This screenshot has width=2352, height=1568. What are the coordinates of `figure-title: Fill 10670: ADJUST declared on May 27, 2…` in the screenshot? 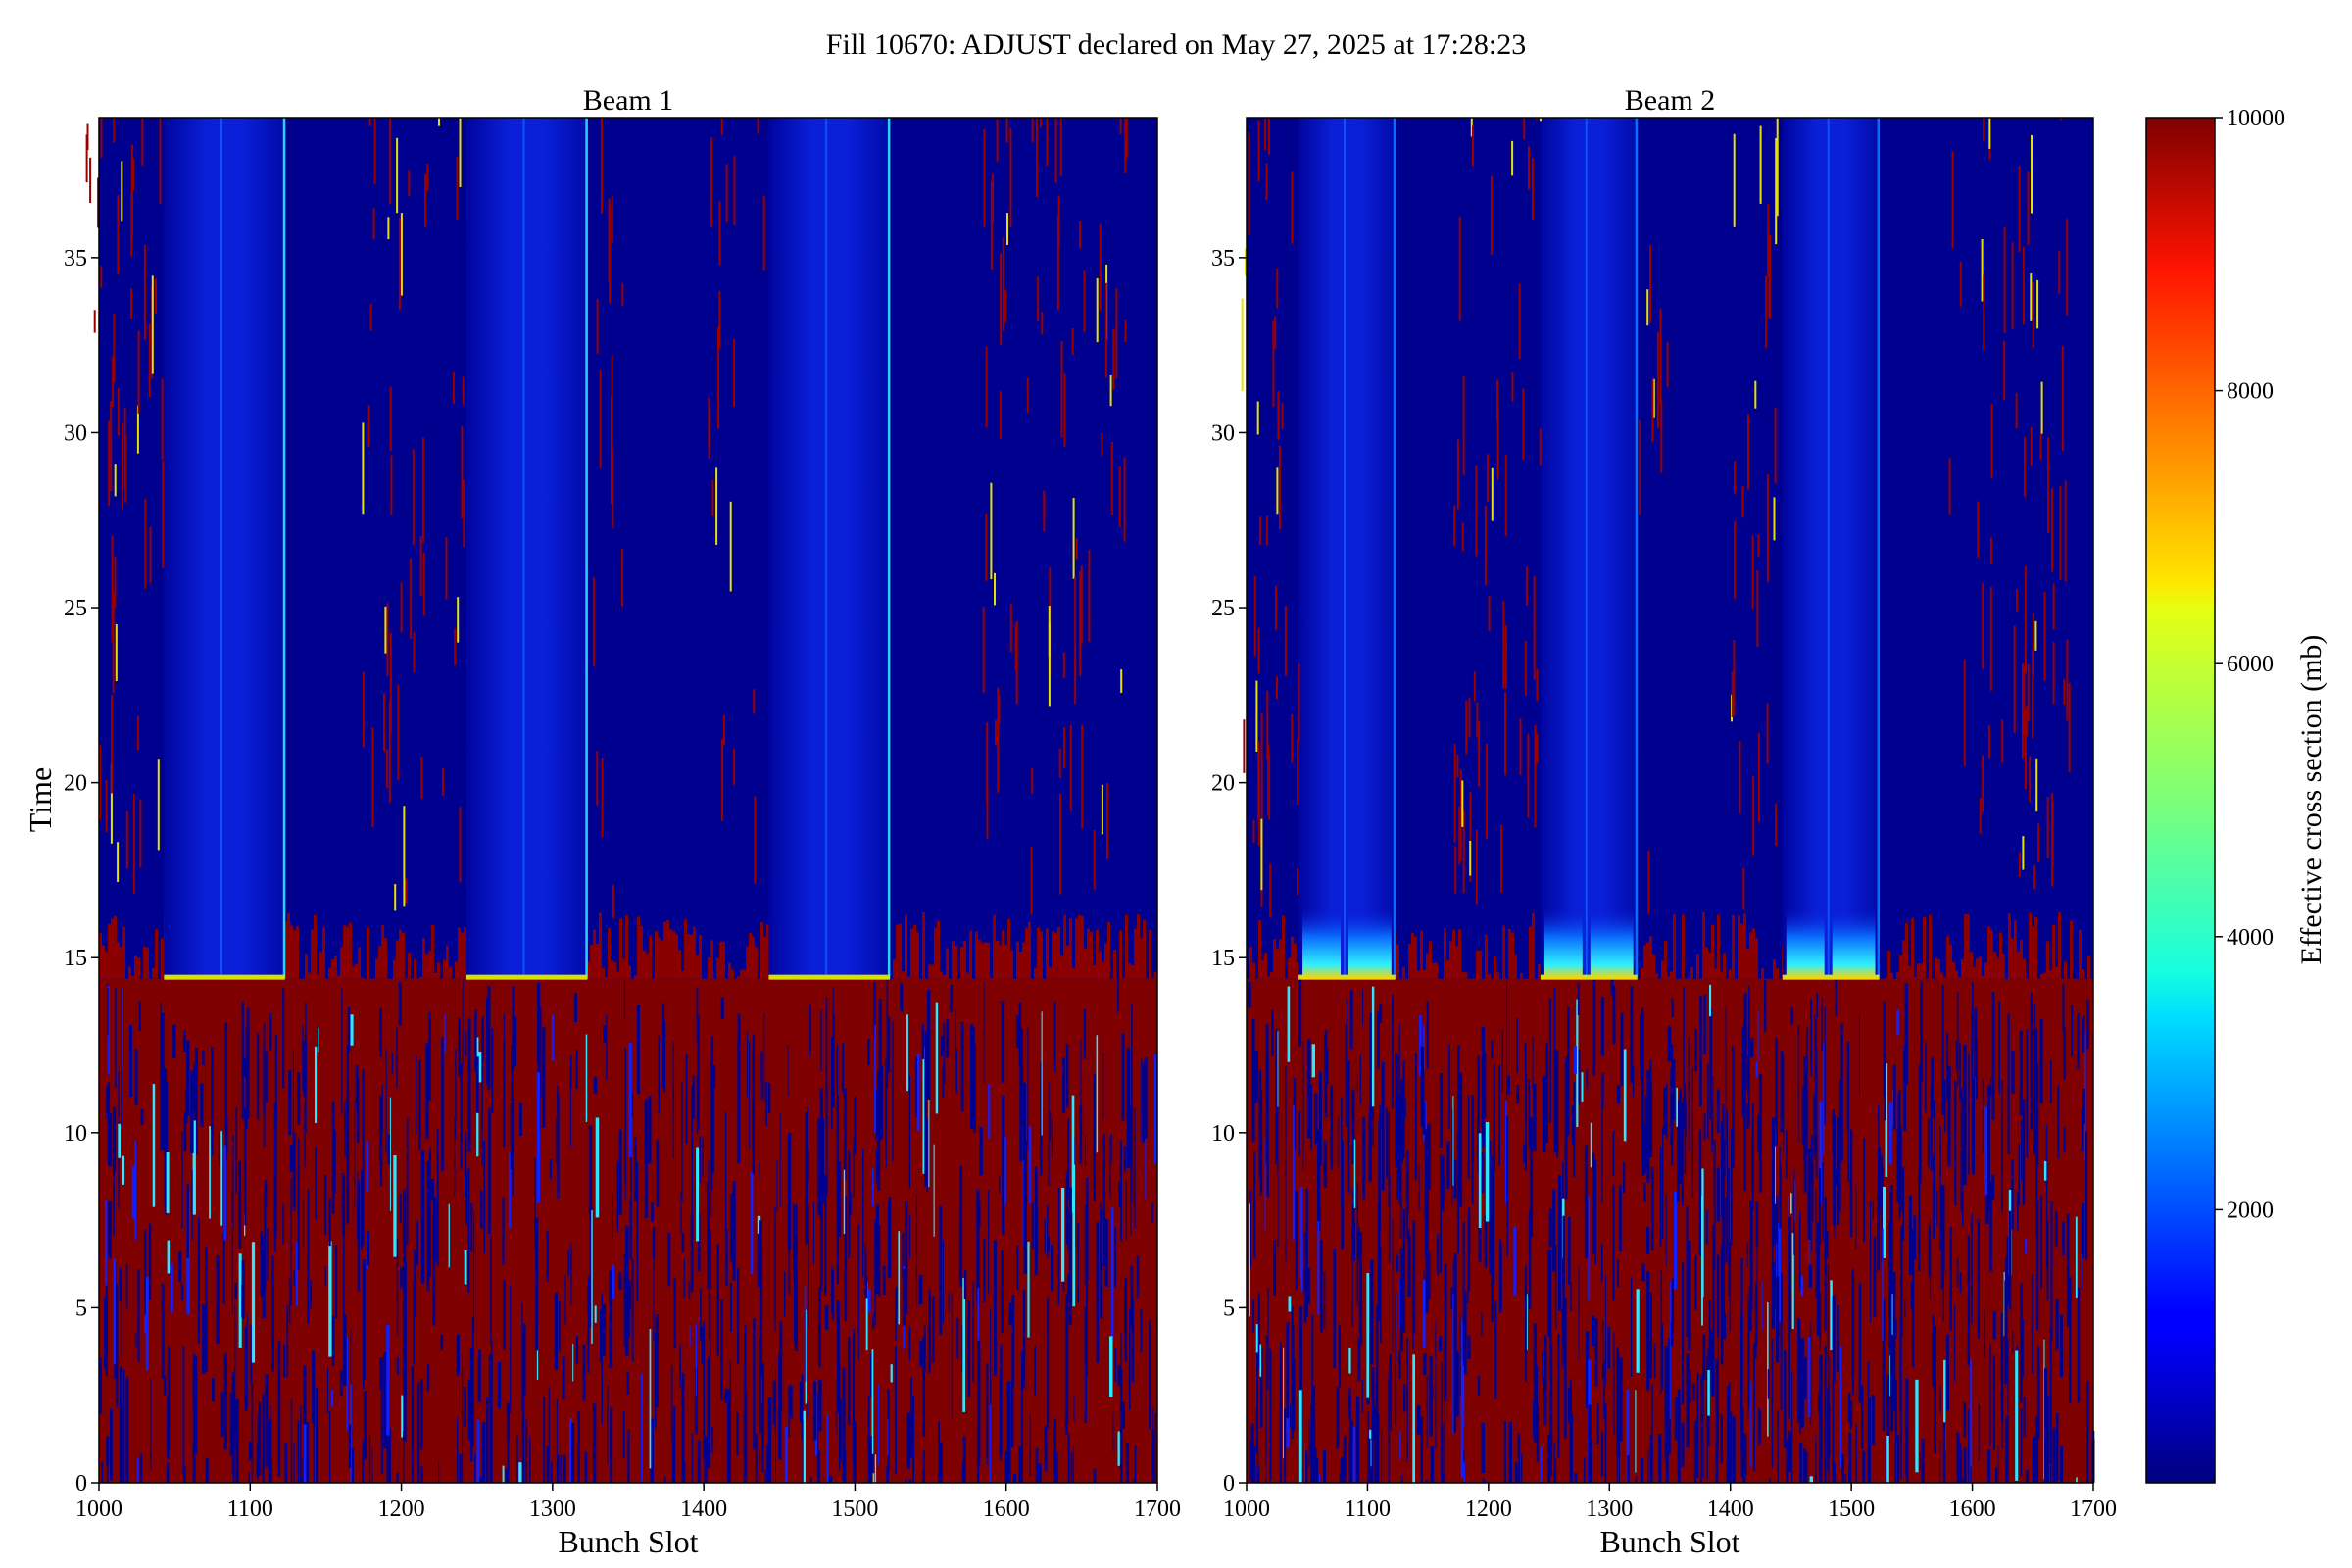 It's located at (1176, 44).